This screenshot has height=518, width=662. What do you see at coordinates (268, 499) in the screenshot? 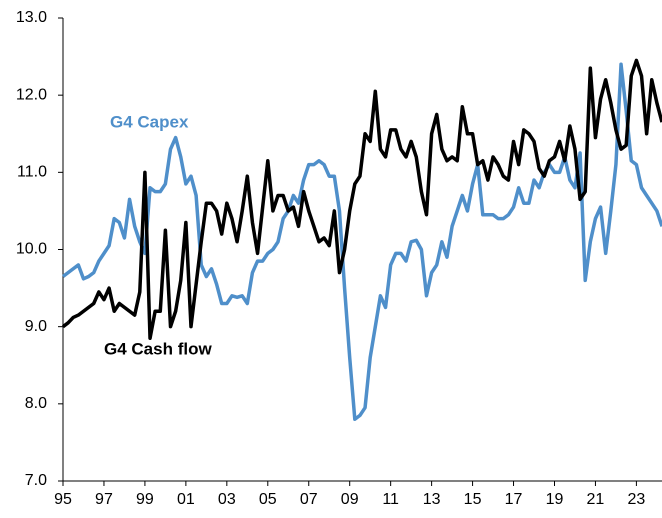
I see `x-tick-label: 05` at bounding box center [268, 499].